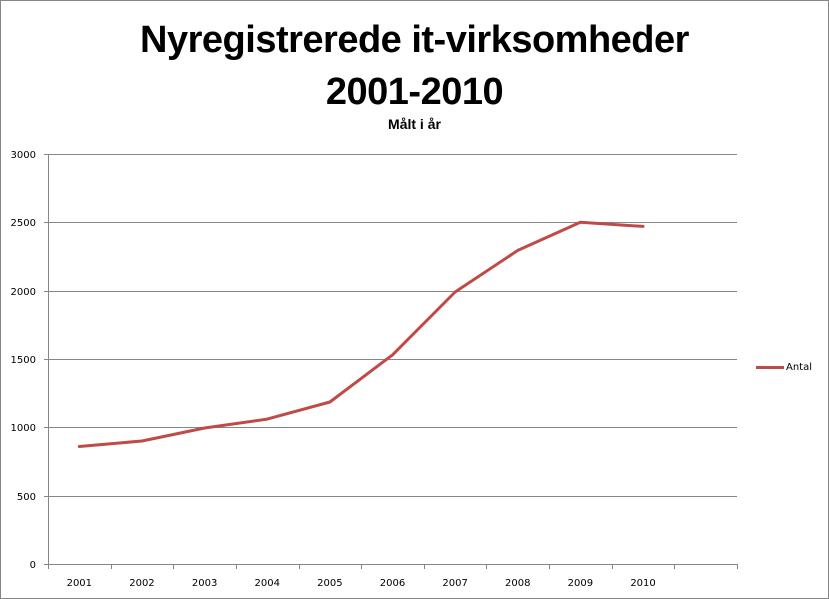 The width and height of the screenshot is (829, 599). I want to click on chart-title-line-2: 2001-2010, so click(414, 92).